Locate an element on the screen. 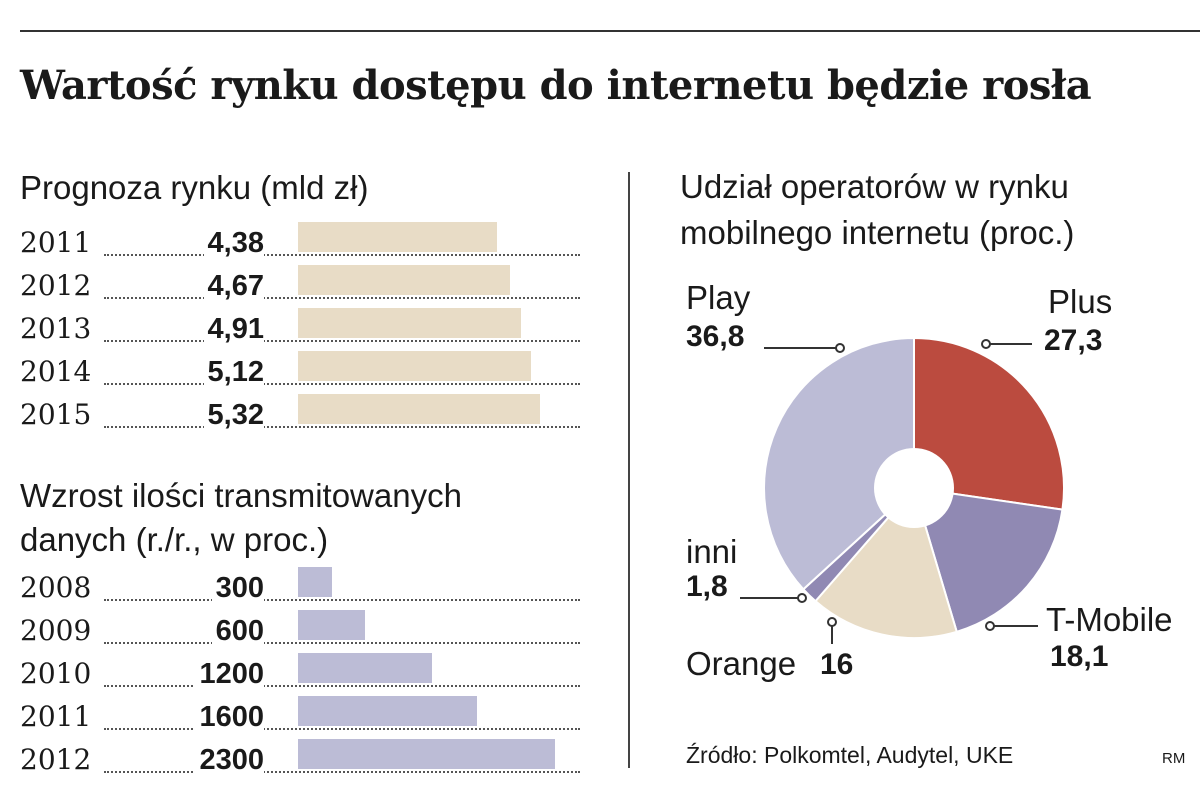 Image resolution: width=1200 pixels, height=798 pixels. pie-title-line2: mobilnego internetu (proc.) is located at coordinates (877, 232).